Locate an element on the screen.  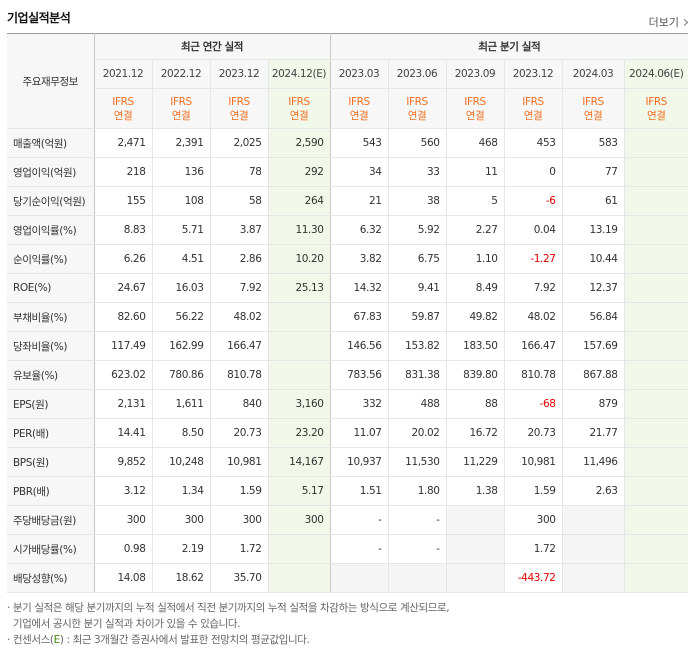
value-cell: 840 is located at coordinates (238, 404).